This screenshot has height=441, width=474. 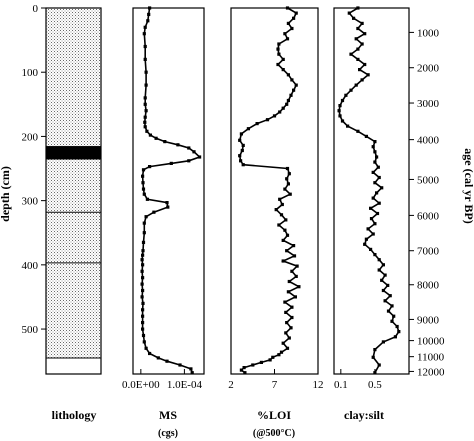 I want to click on lithology-unit-stippled, so click(x=73, y=77).